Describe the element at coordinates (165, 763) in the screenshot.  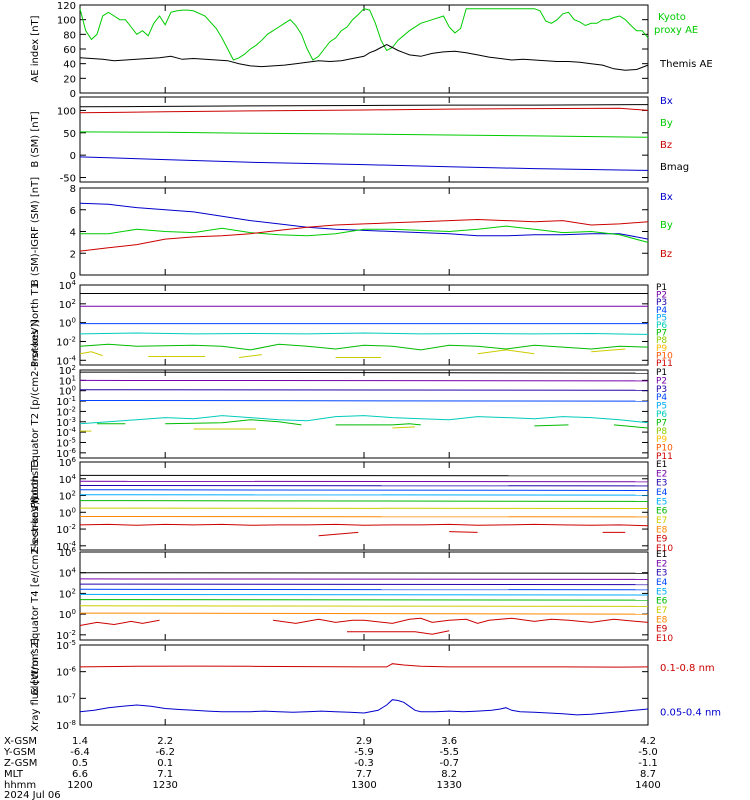
I see `ephem-value: 0.1` at that location.